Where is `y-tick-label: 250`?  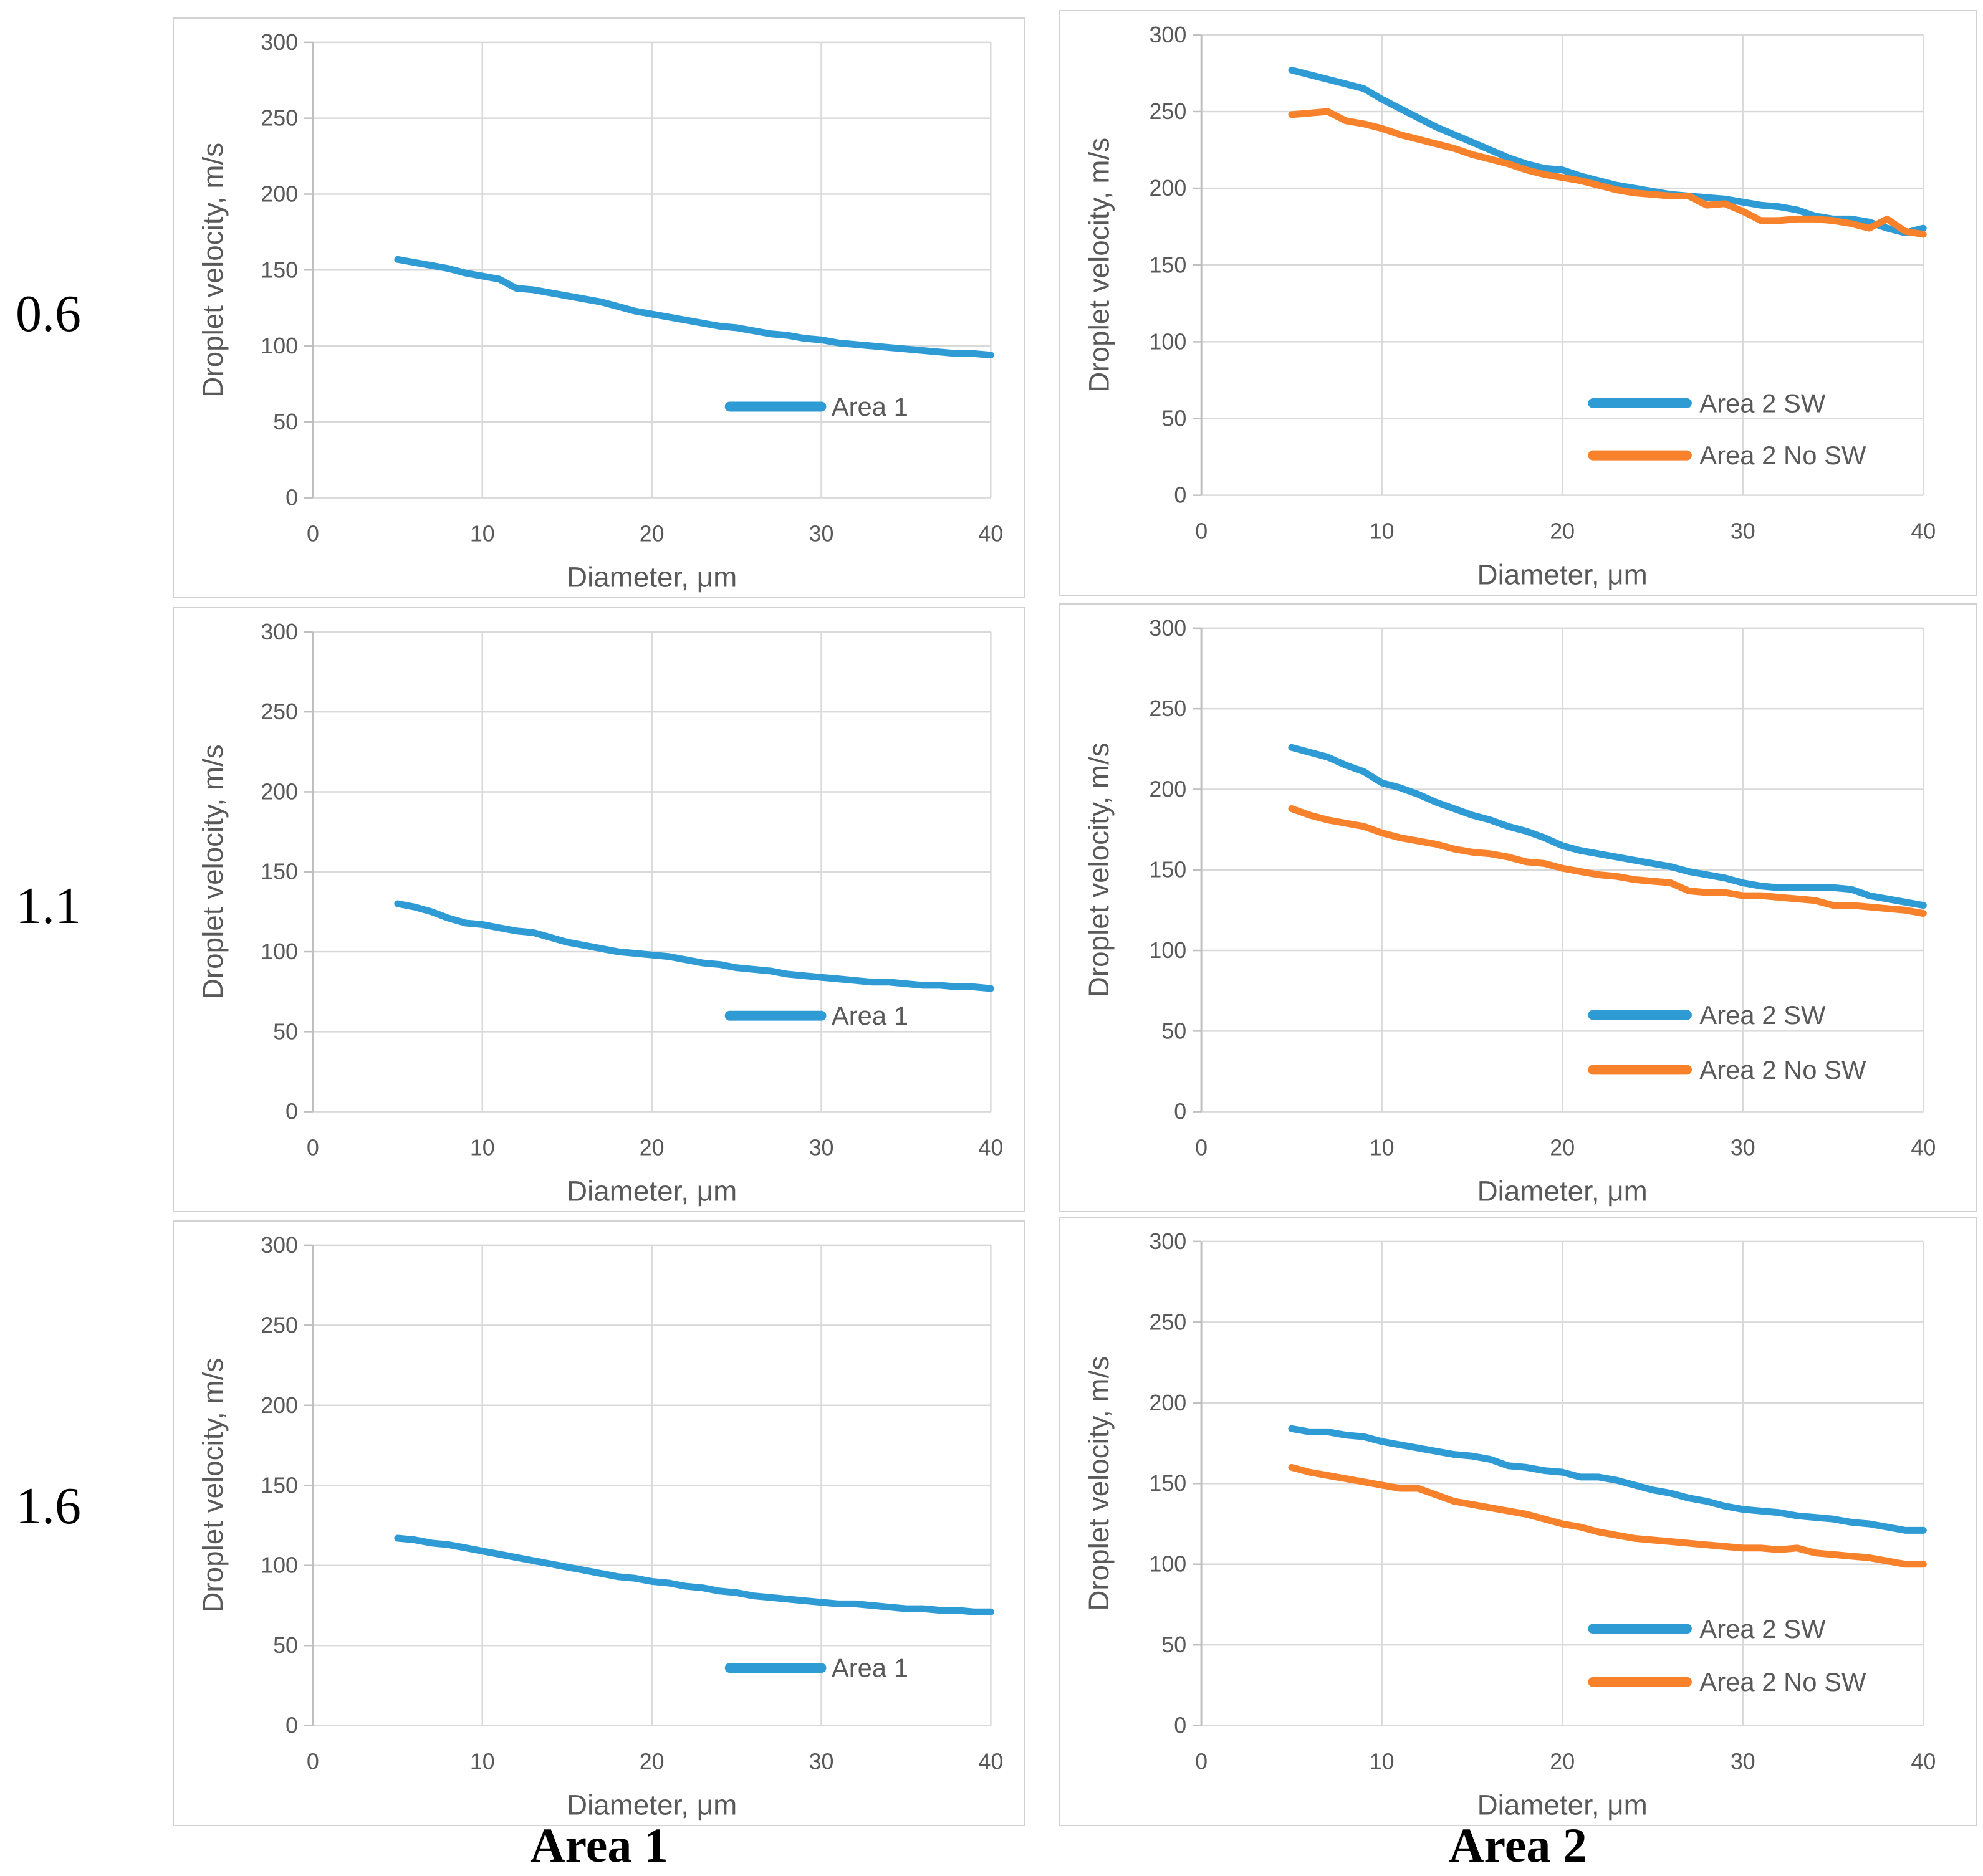 y-tick-label: 250 is located at coordinates (279, 711).